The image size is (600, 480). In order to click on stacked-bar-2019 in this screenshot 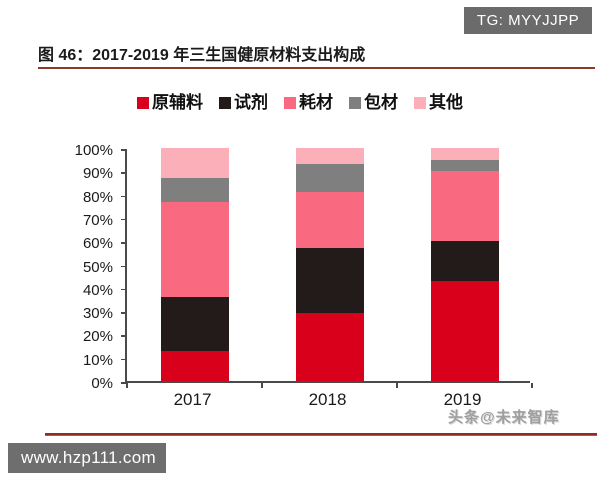, I will do `click(464, 264)`.